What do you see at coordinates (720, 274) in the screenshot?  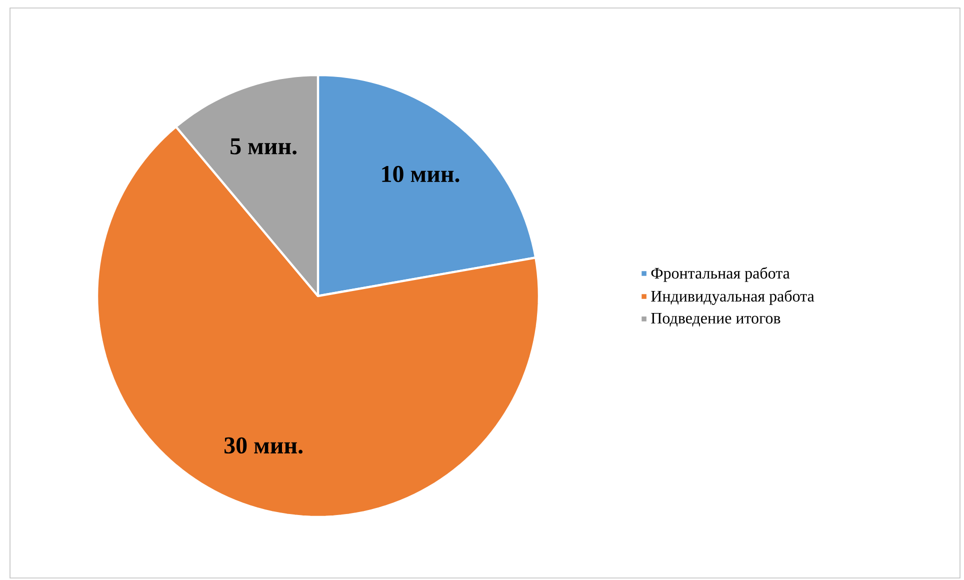 I see `legend-label: Фронтальная работа` at bounding box center [720, 274].